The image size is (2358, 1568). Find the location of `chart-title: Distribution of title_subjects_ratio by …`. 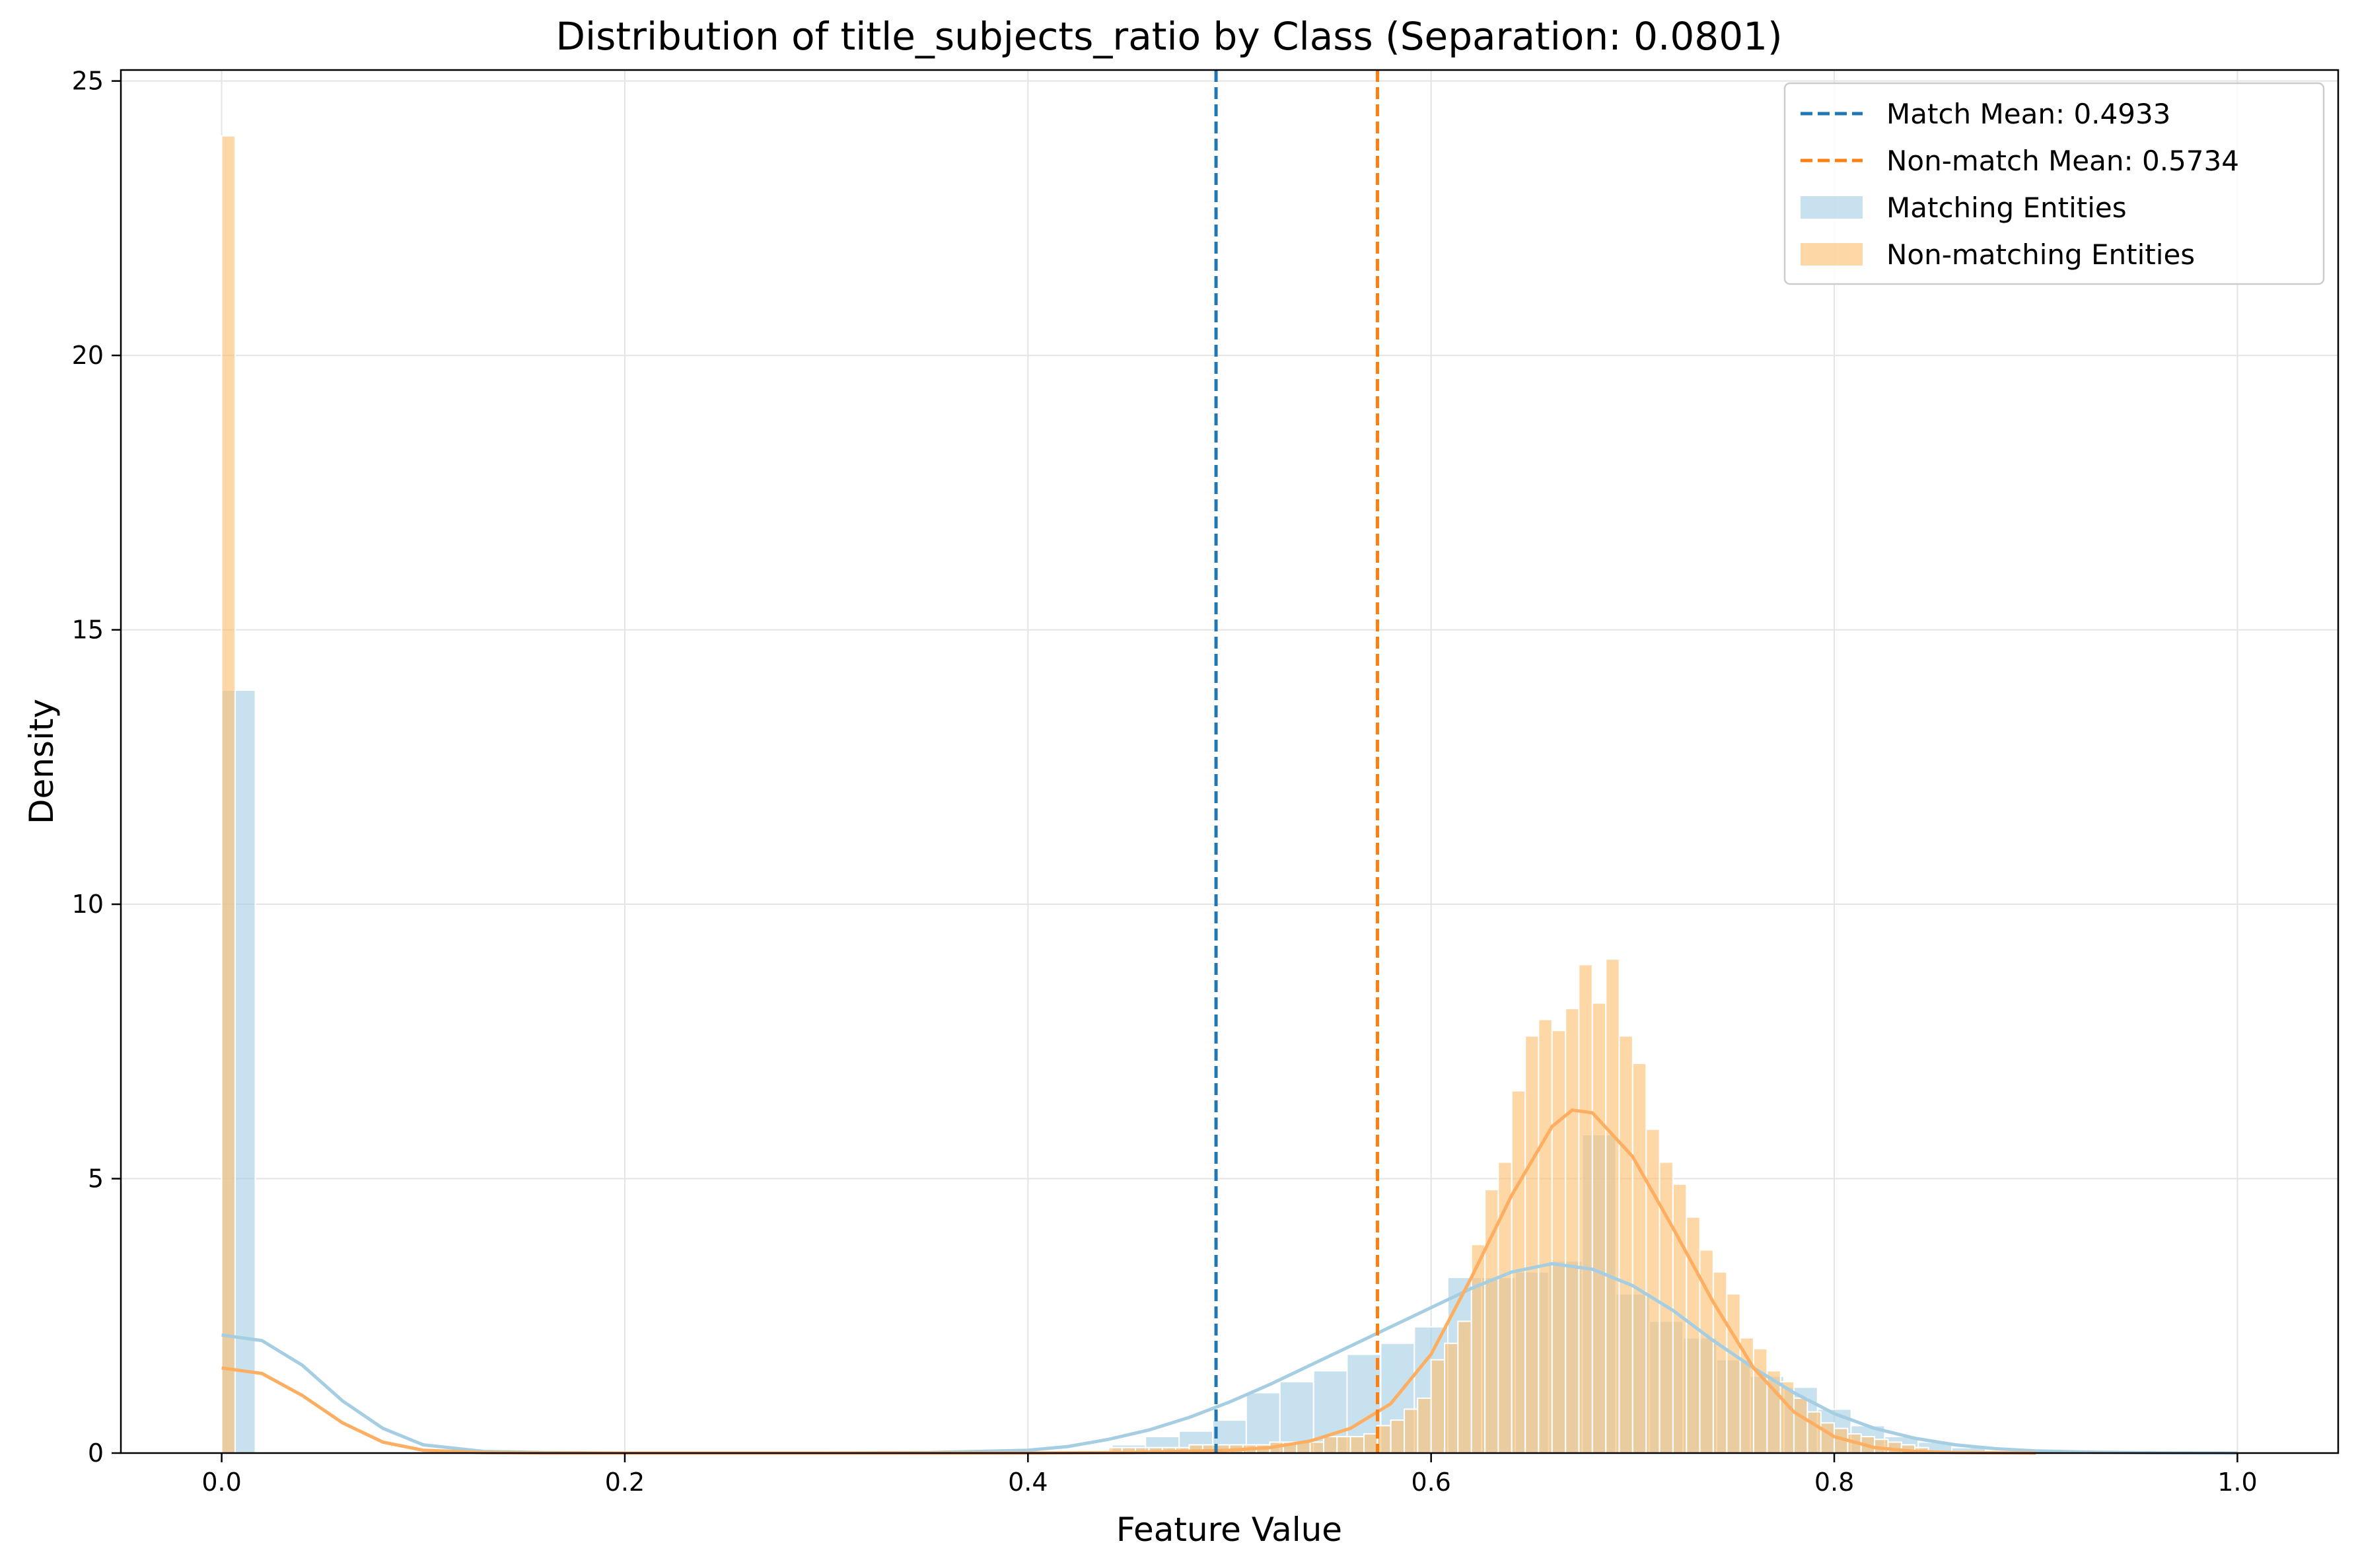

chart-title: Distribution of title_subjects_ratio by … is located at coordinates (1168, 36).